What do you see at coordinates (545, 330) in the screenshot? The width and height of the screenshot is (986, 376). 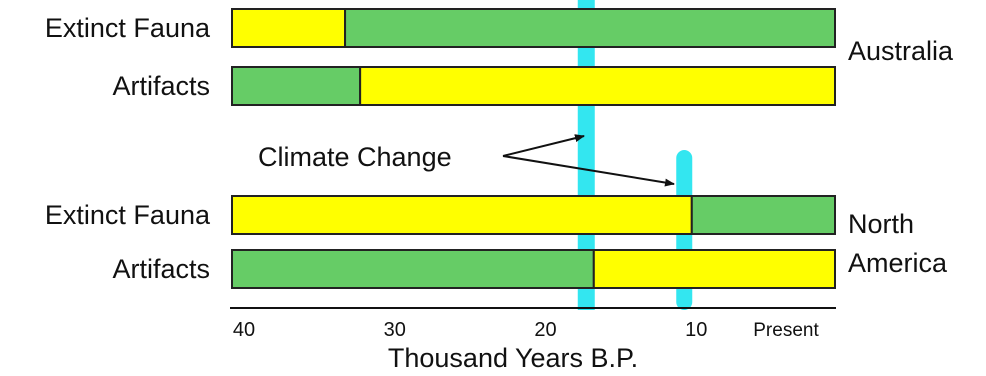 I see `x-tick-label: 20` at bounding box center [545, 330].